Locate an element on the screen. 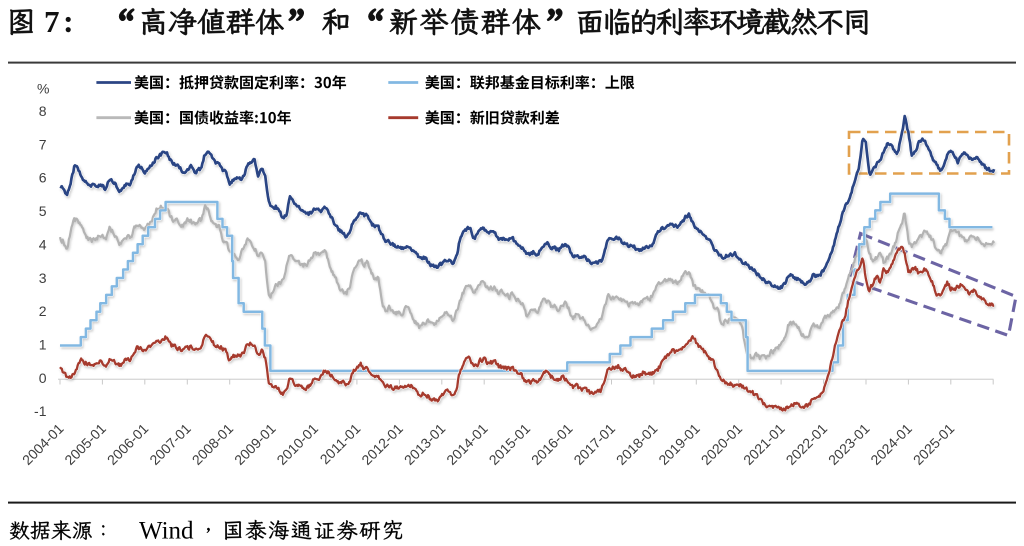 This screenshot has width=1024, height=546. svg-text: 2010-01 is located at coordinates (297, 444).